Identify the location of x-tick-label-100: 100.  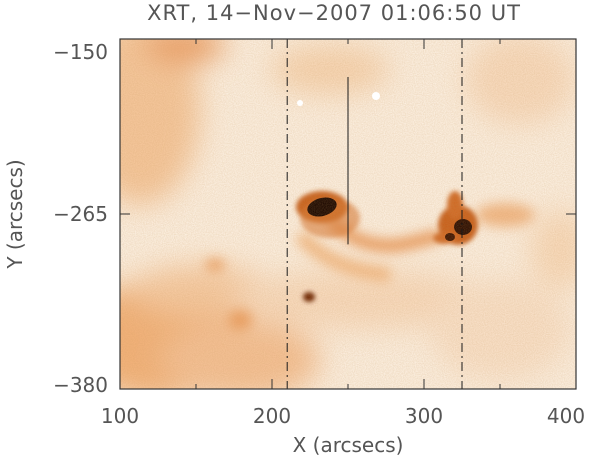
(120, 416).